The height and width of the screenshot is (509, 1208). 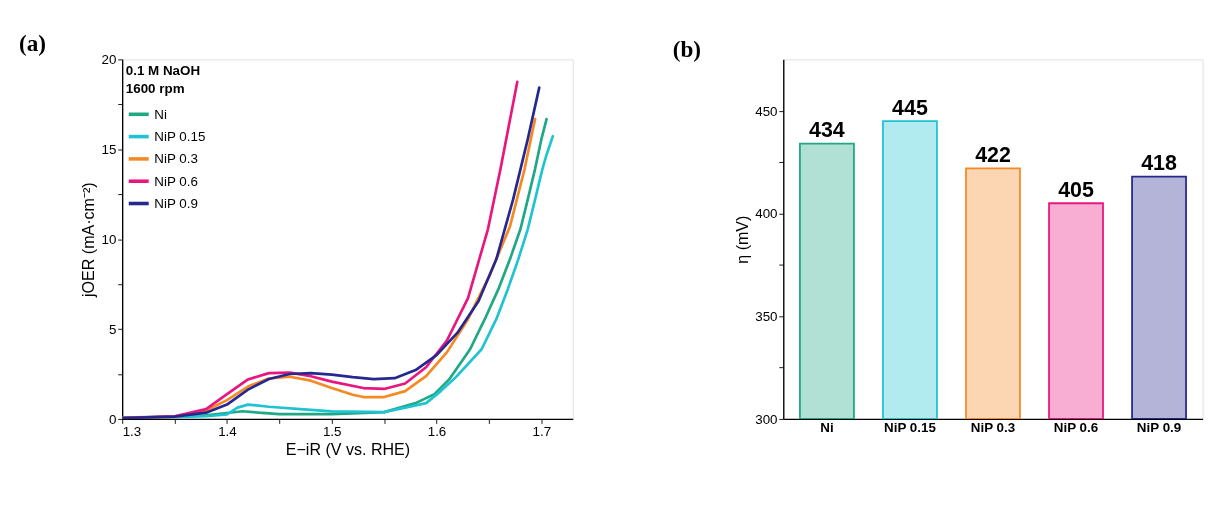 What do you see at coordinates (1076, 427) in the screenshot?
I see `x-tick-label: NiP 0.6` at bounding box center [1076, 427].